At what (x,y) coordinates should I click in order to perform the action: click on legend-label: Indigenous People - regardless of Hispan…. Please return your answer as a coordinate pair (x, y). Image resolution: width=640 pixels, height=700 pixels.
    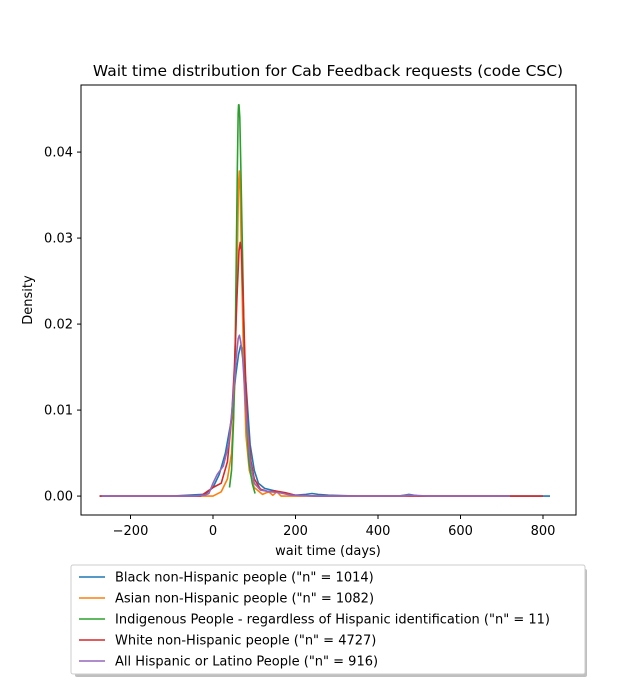
    Looking at the image, I should click on (332, 620).